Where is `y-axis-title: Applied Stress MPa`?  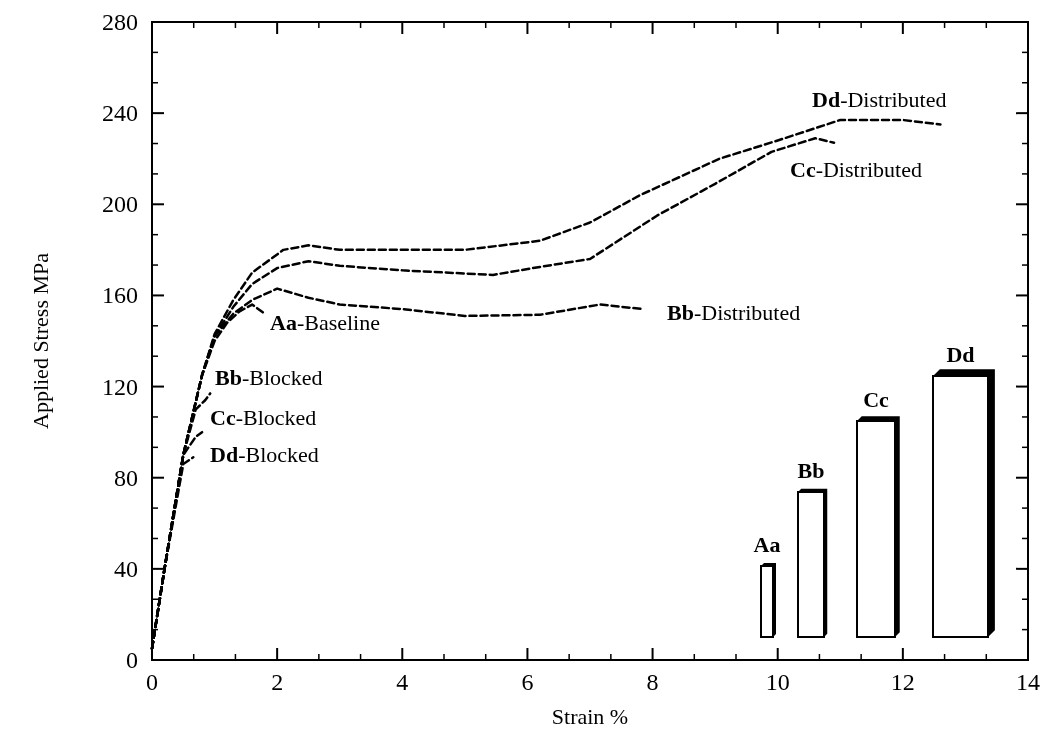
y-axis-title: Applied Stress MPa is located at coordinates (40, 340).